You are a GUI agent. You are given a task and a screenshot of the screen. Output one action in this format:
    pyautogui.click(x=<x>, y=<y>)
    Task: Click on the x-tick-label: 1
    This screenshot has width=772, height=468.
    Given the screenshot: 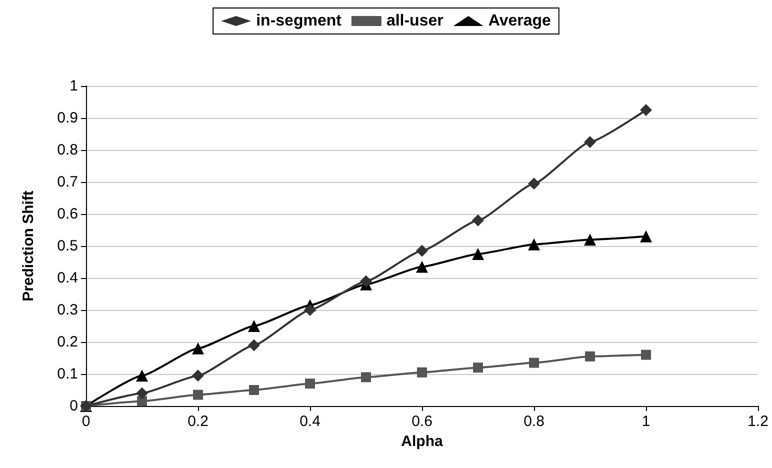 What is the action you would take?
    pyautogui.click(x=646, y=421)
    